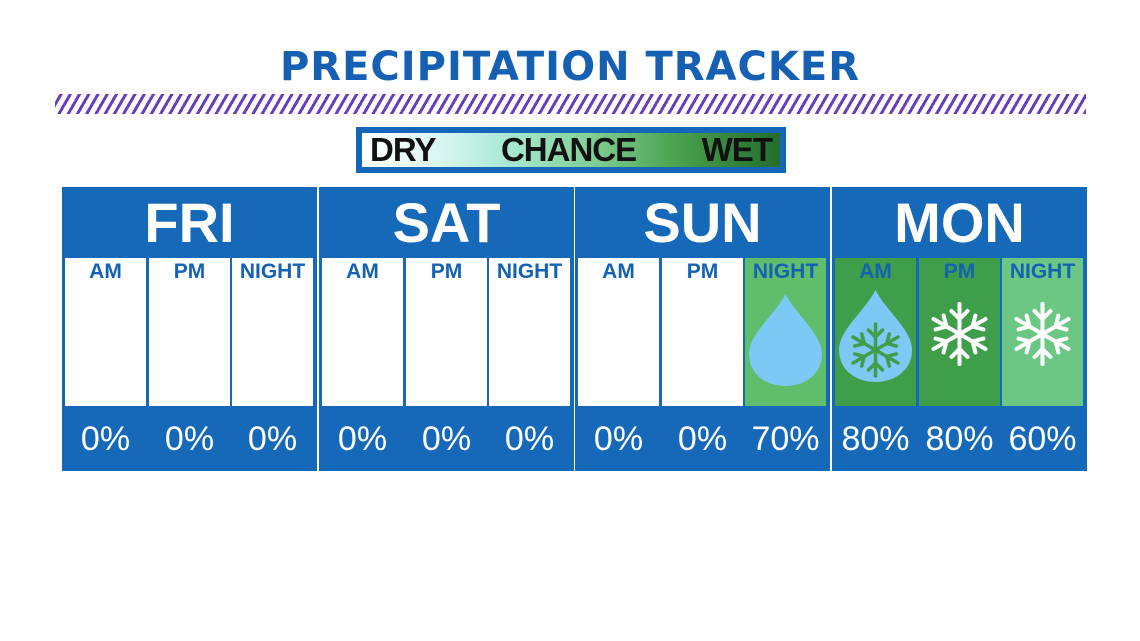 The width and height of the screenshot is (1140, 641). What do you see at coordinates (1042, 439) in the screenshot?
I see `percent-value: 60%` at bounding box center [1042, 439].